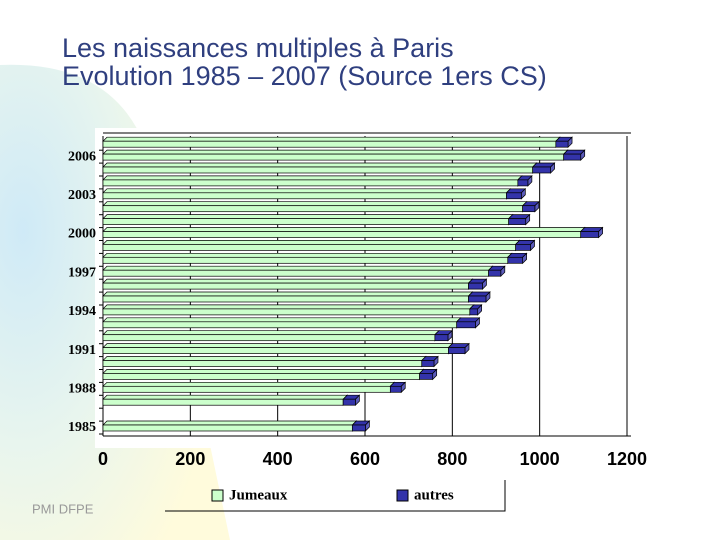 This screenshot has height=540, width=720. Describe the element at coordinates (63, 508) in the screenshot. I see `footer: PMI DFPE` at that location.